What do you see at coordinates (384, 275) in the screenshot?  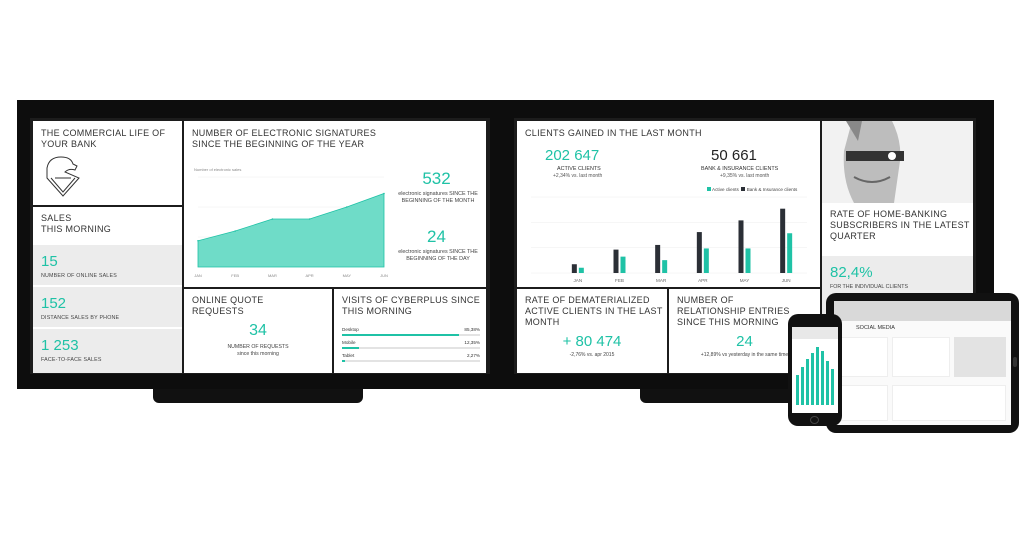 I see `area-x-tick: JUN` at bounding box center [384, 275].